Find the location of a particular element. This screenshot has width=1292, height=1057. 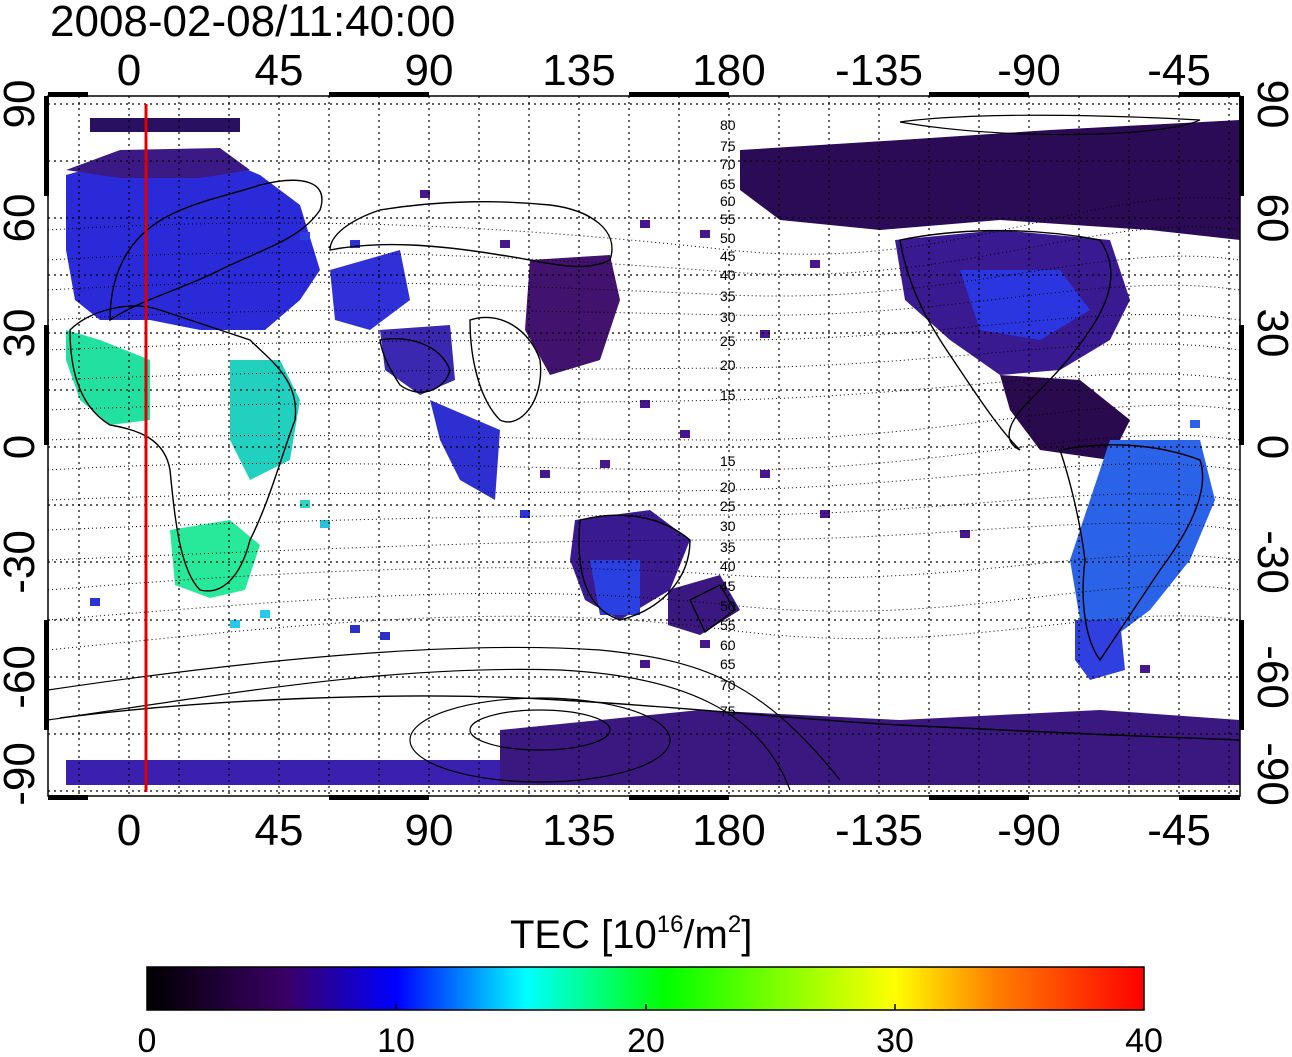

tec-region-patagonia is located at coordinates (1100, 650).